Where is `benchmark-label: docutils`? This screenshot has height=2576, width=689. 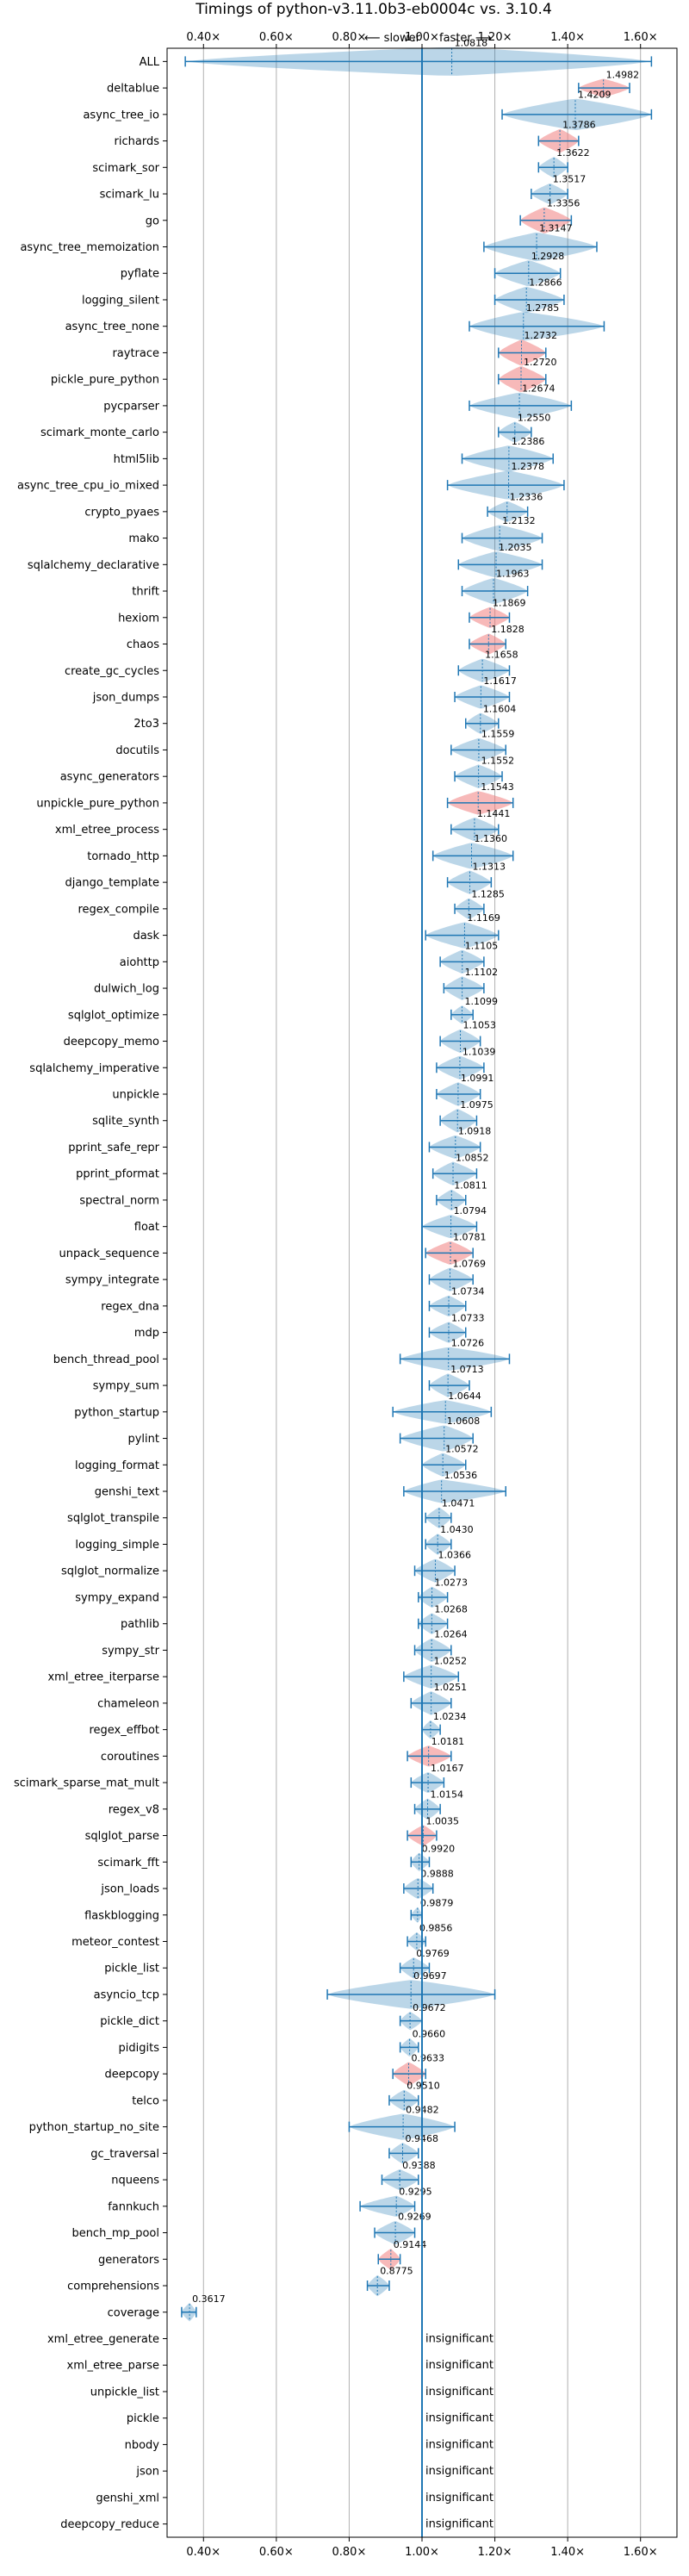 benchmark-label: docutils is located at coordinates (137, 750).